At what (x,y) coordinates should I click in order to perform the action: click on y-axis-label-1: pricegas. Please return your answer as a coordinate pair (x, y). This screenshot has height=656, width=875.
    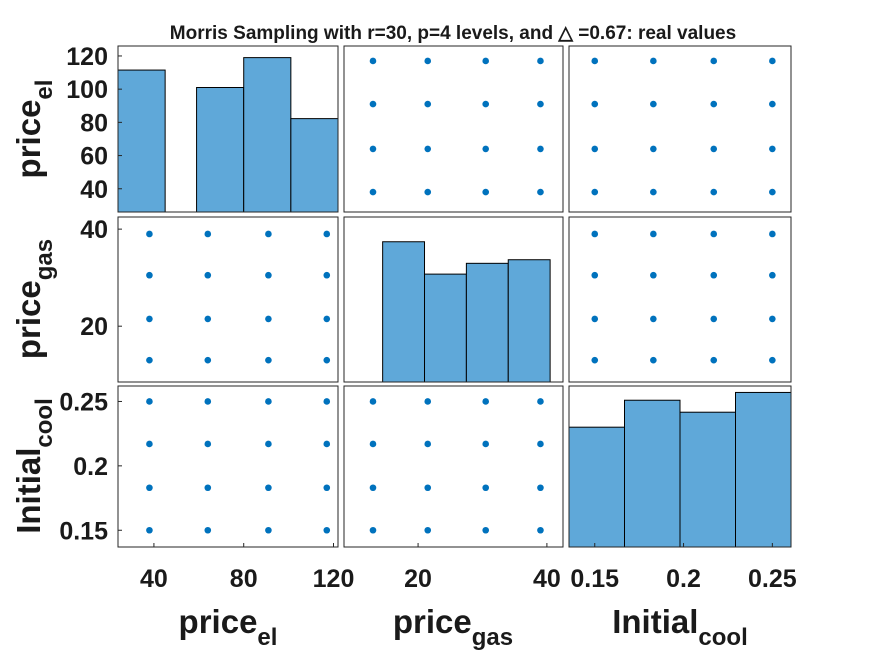
    Looking at the image, I should click on (34, 299).